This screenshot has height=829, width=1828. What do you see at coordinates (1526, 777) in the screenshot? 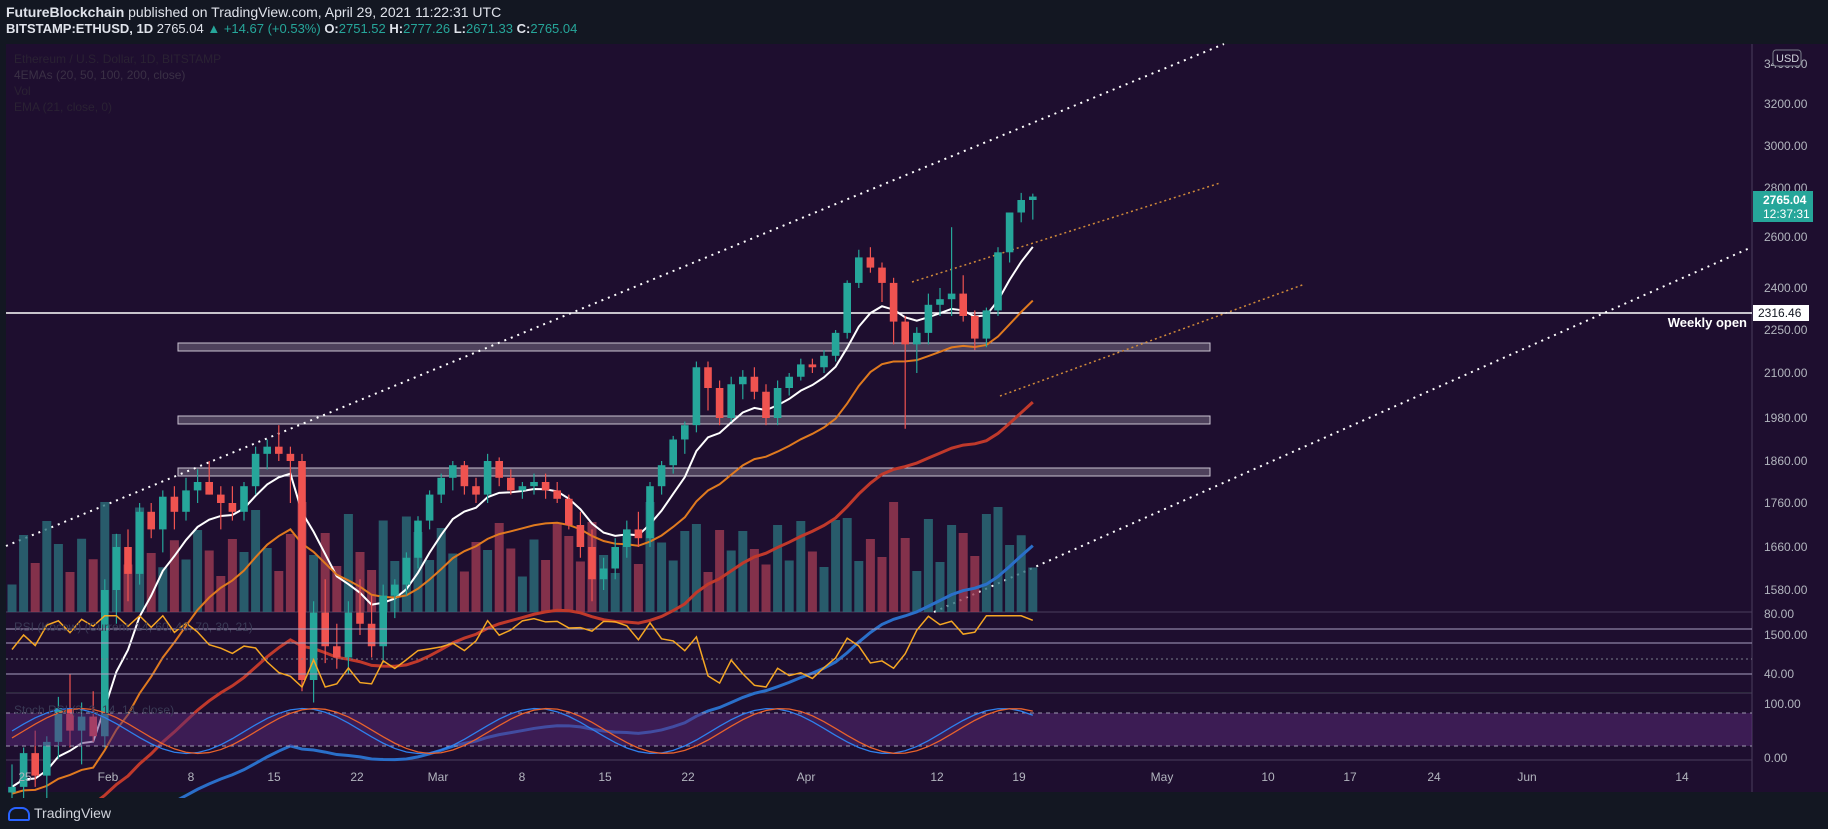
I see `time-tick-label: Jun` at bounding box center [1526, 777].